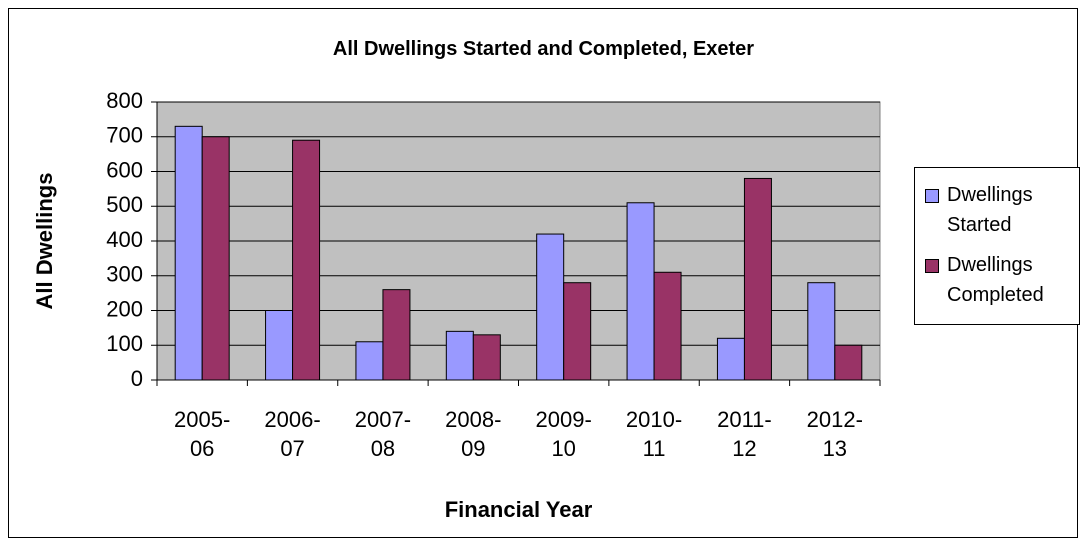 This screenshot has height=547, width=1087. Describe the element at coordinates (124, 204) in the screenshot. I see `y-tick-label: 500` at that location.